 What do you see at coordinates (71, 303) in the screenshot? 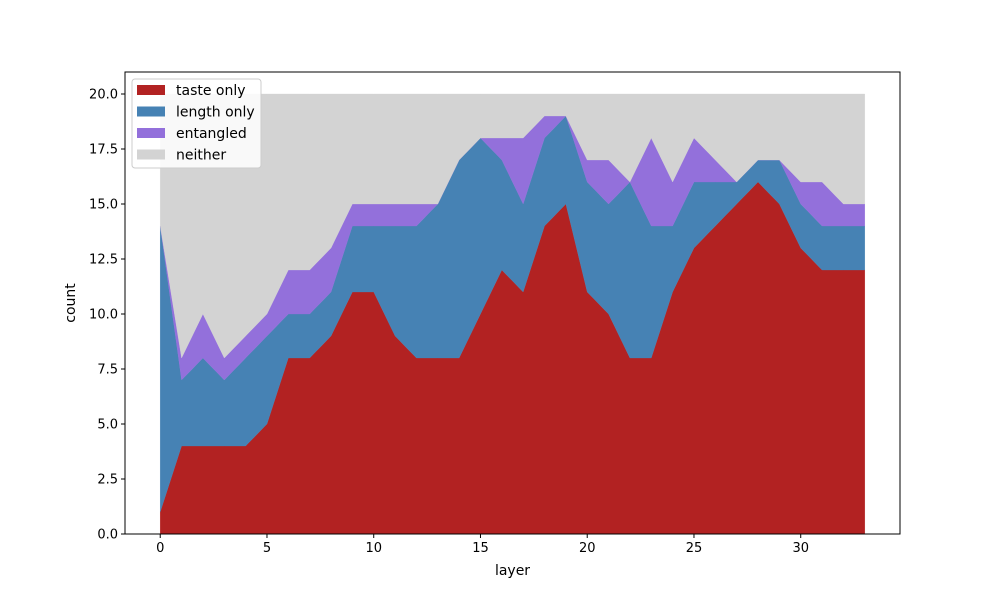
I see `y-axis-label: count` at bounding box center [71, 303].